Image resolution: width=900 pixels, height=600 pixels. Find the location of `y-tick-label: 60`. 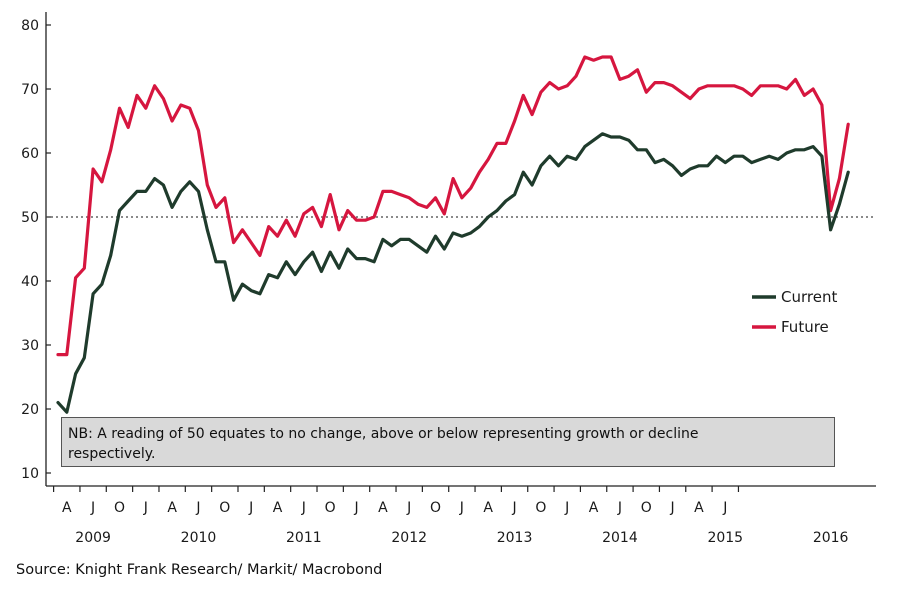

y-tick-label: 60 is located at coordinates (30, 154).